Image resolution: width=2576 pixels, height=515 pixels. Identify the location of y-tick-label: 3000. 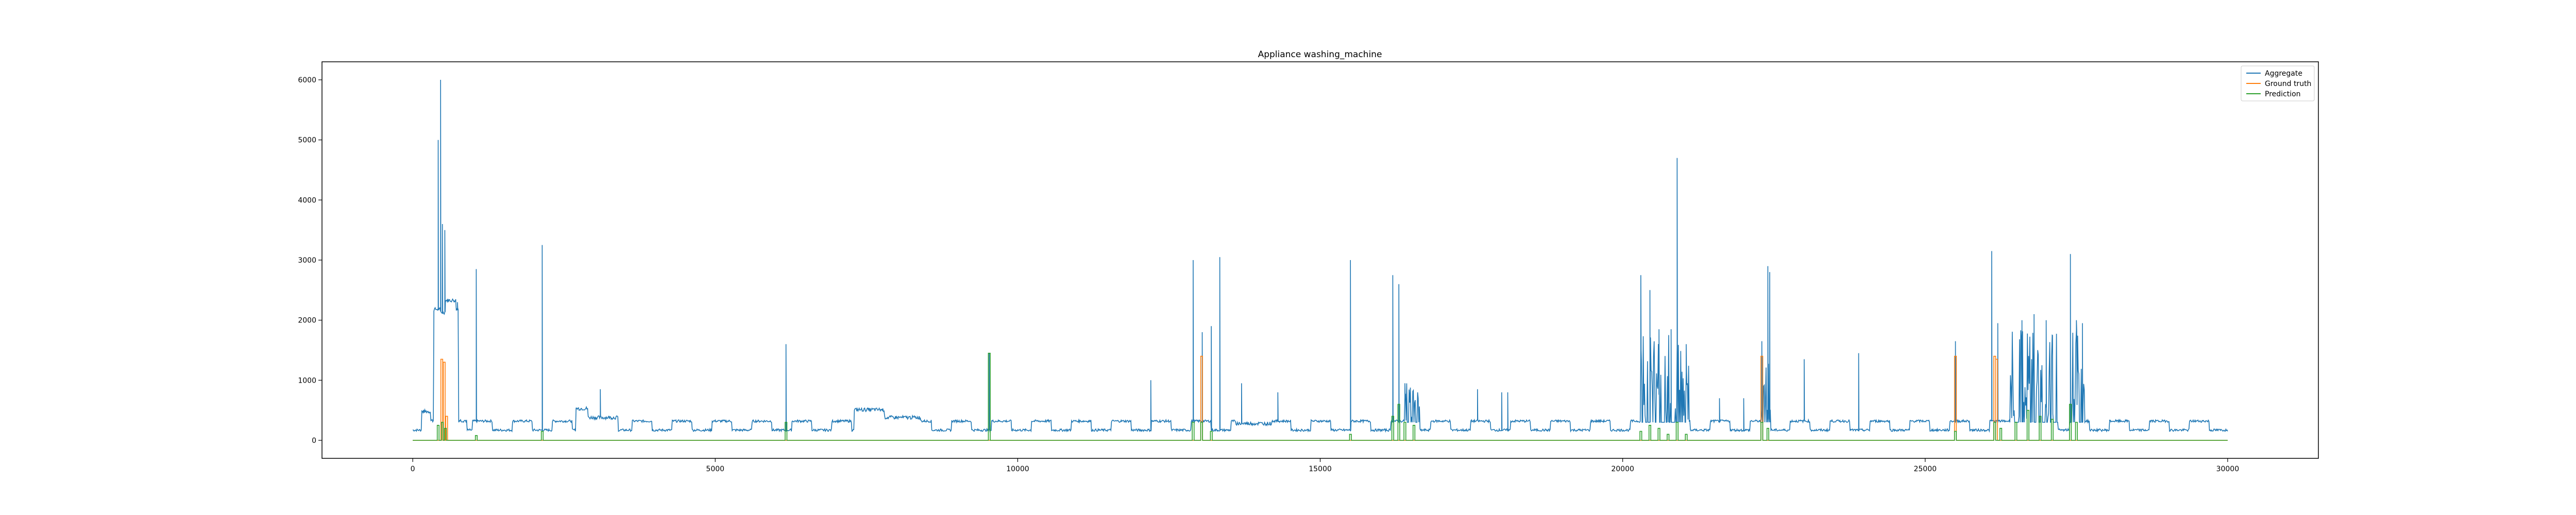
(307, 260).